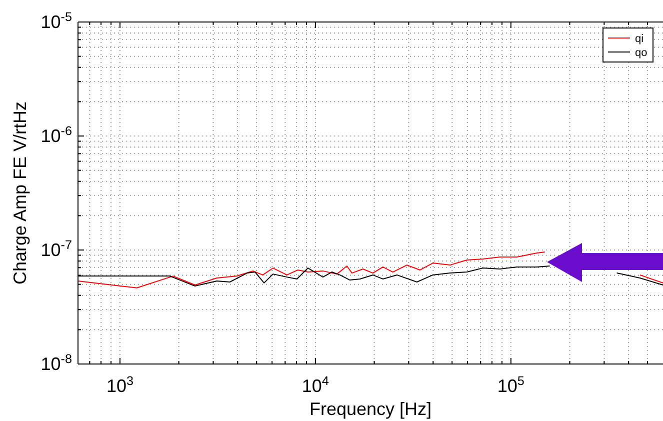 This screenshot has width=663, height=421. I want to click on legend-label: qi, so click(639, 39).